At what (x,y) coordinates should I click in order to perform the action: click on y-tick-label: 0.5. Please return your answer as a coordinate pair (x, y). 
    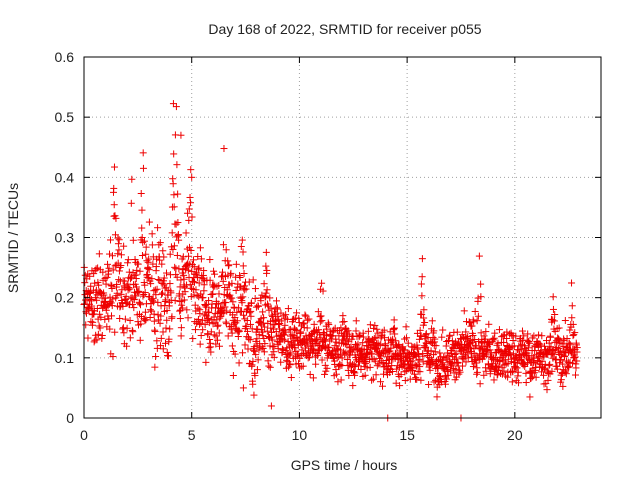
    Looking at the image, I should click on (65, 117).